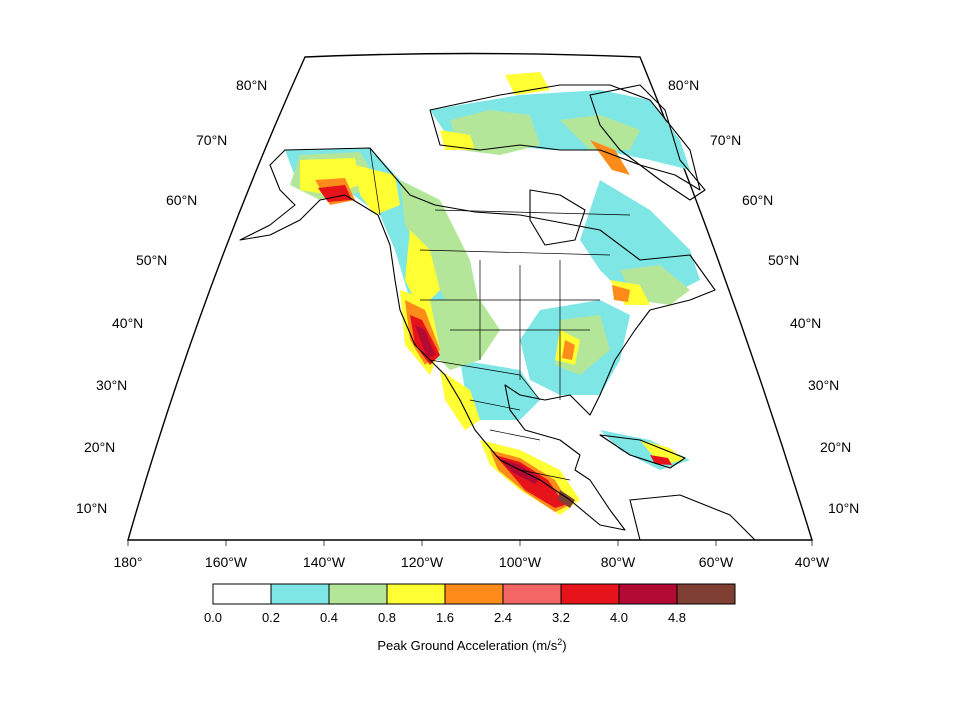  I want to click on lat-label-10n-left: 10°N, so click(91, 508).